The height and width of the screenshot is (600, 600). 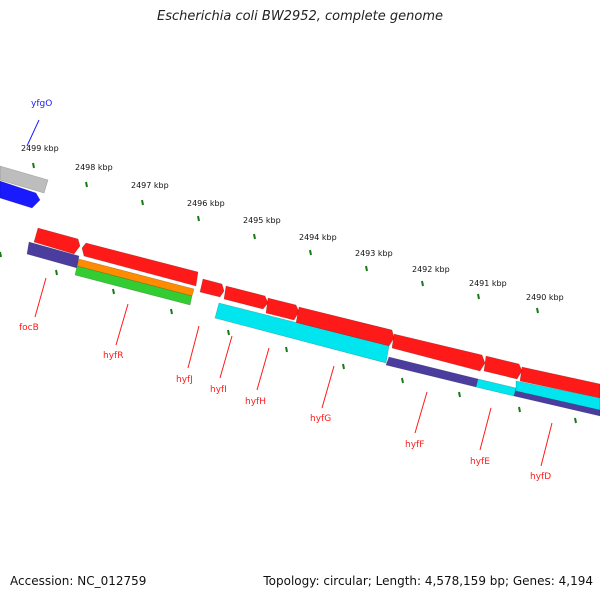 What do you see at coordinates (540, 477) in the screenshot?
I see `gene-label-hyfD: hyfD` at bounding box center [540, 477].